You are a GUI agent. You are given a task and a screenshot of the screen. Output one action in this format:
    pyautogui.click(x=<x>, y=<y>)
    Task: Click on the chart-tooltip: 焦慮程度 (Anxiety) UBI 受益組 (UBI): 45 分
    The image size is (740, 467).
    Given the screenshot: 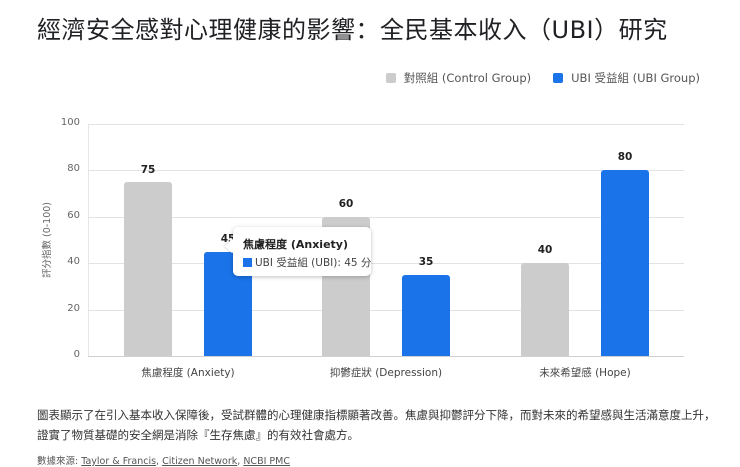 What is the action you would take?
    pyautogui.click(x=302, y=251)
    